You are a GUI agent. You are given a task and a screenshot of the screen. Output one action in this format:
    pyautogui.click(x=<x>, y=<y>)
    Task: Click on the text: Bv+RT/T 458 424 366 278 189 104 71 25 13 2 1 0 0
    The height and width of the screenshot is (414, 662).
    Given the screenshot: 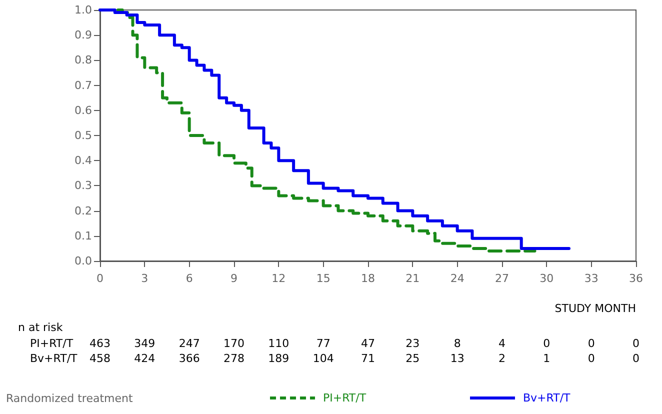 What is the action you would take?
    pyautogui.click(x=335, y=358)
    